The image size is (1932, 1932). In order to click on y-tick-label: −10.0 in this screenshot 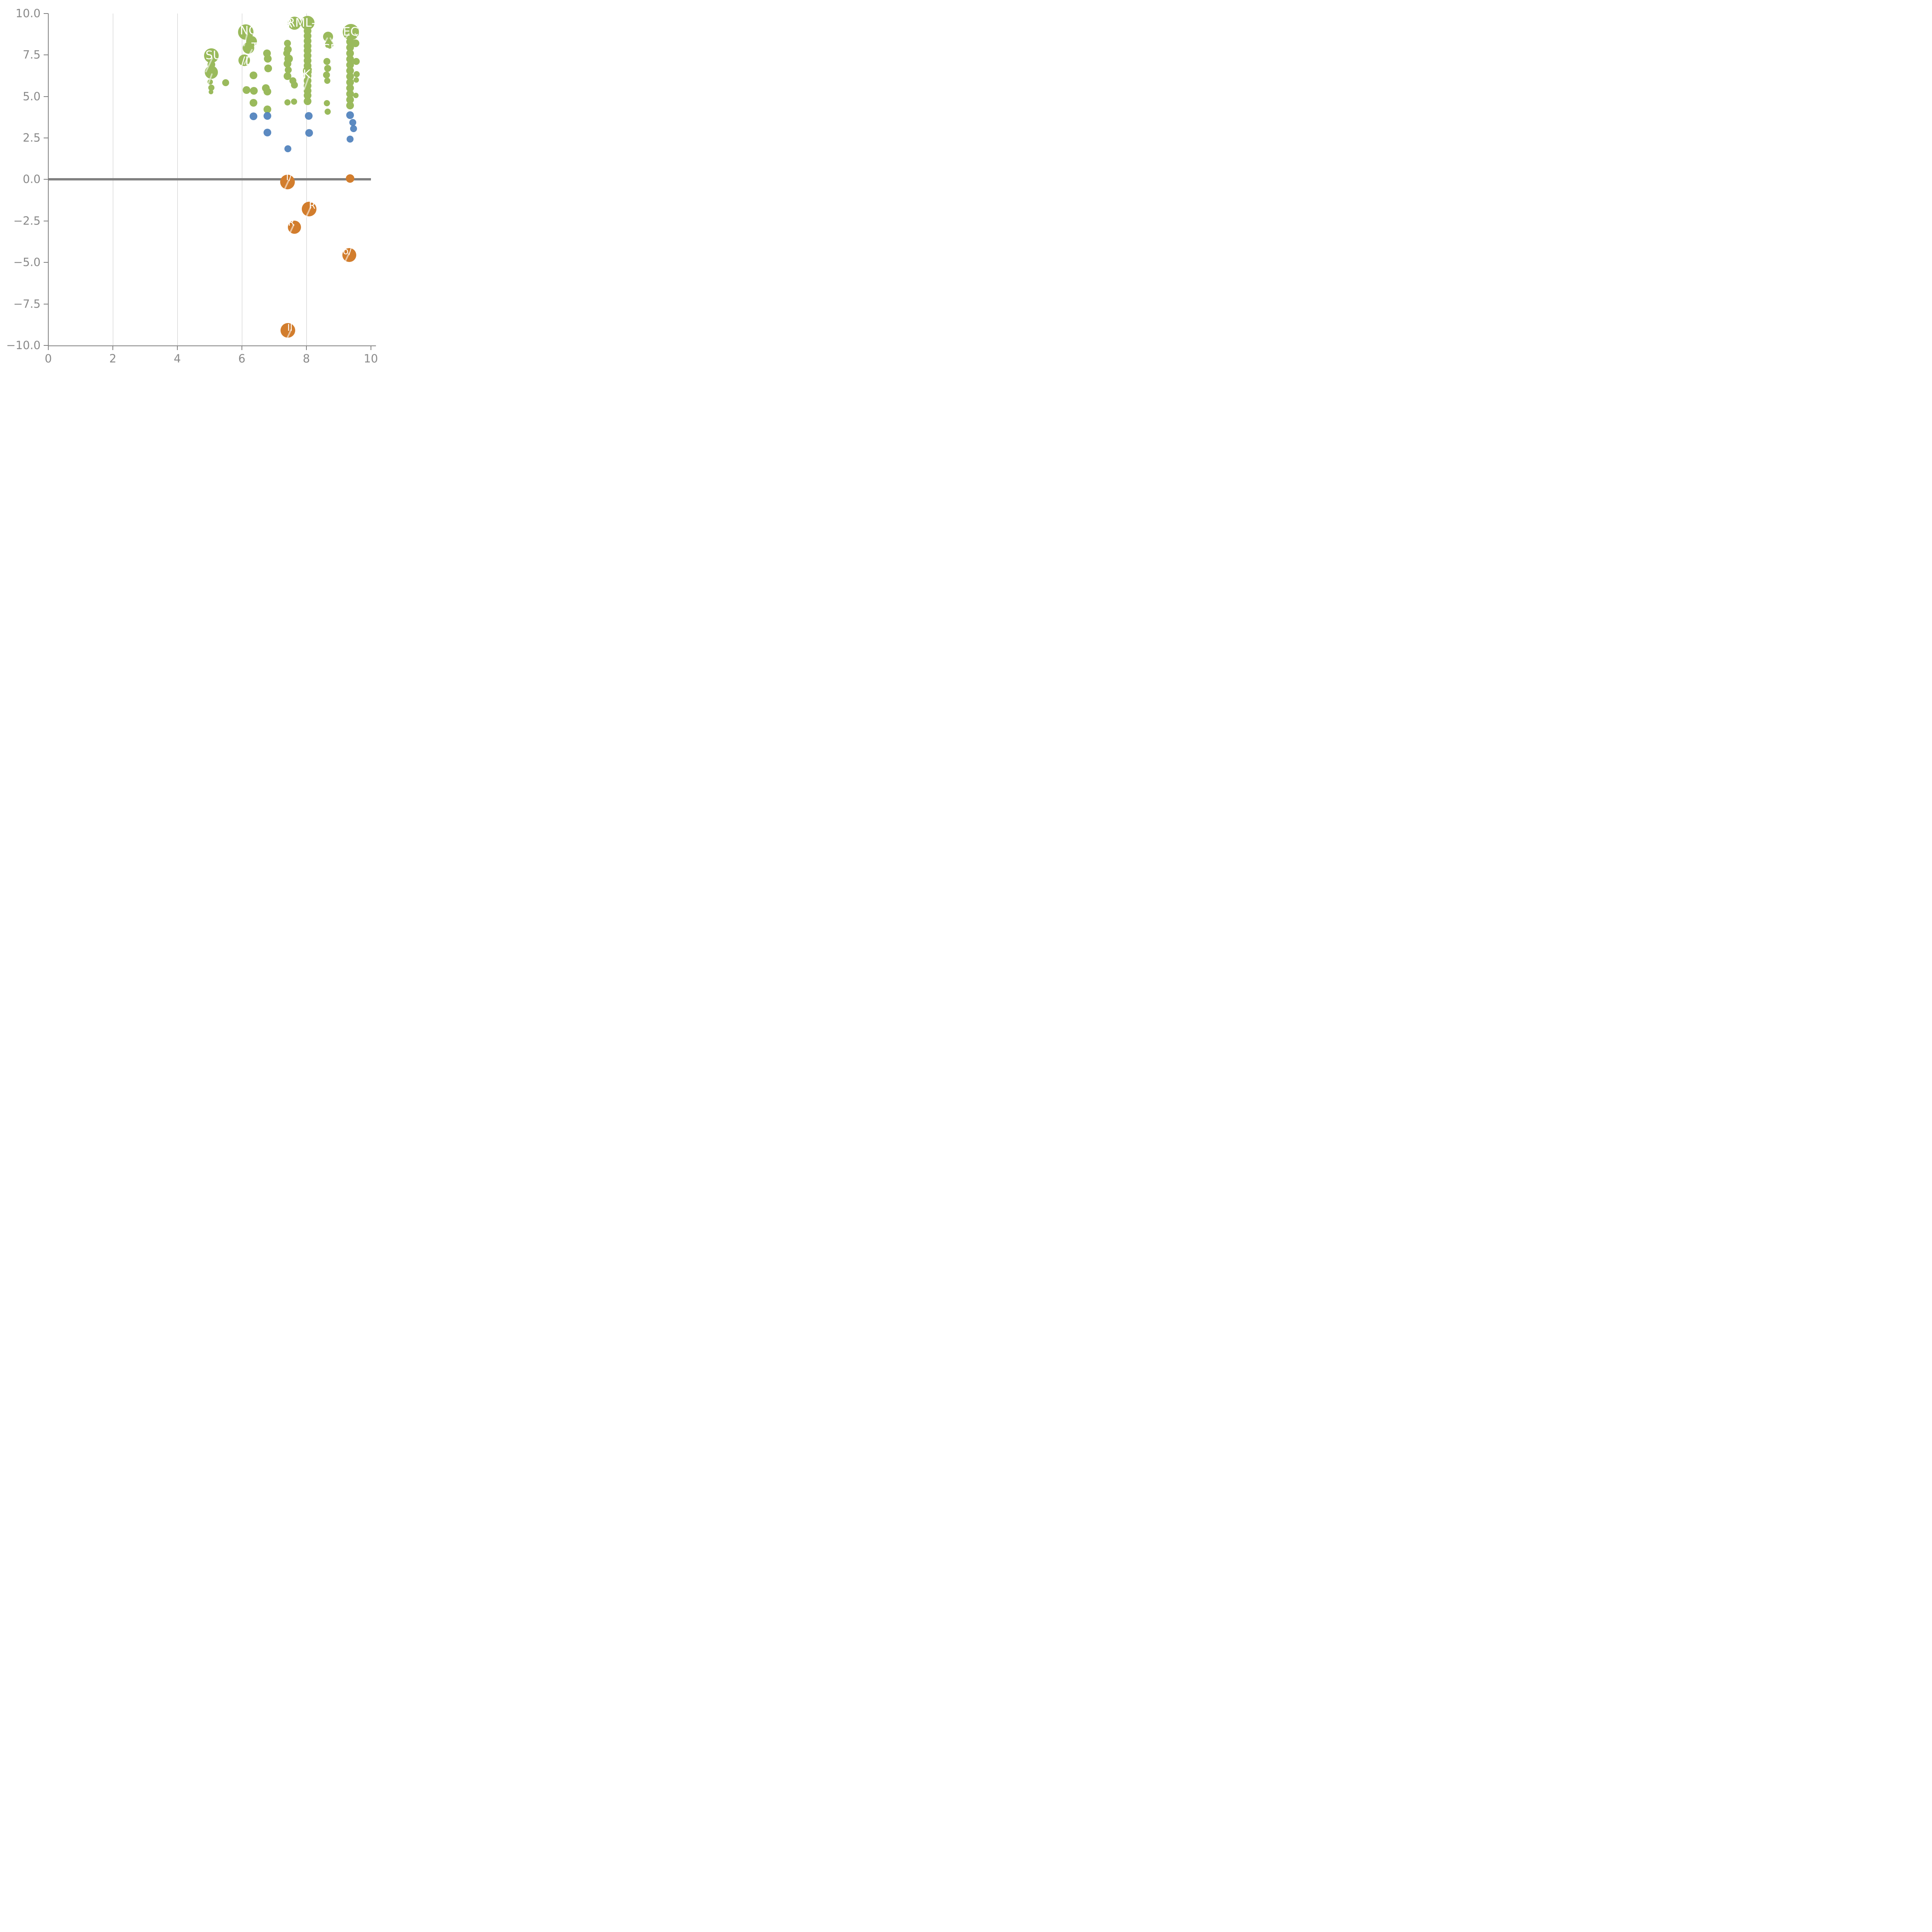, I will do `click(23, 345)`.